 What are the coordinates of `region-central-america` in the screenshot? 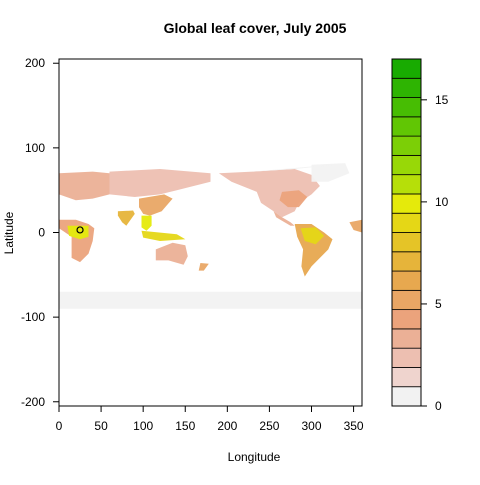 It's located at (284, 218).